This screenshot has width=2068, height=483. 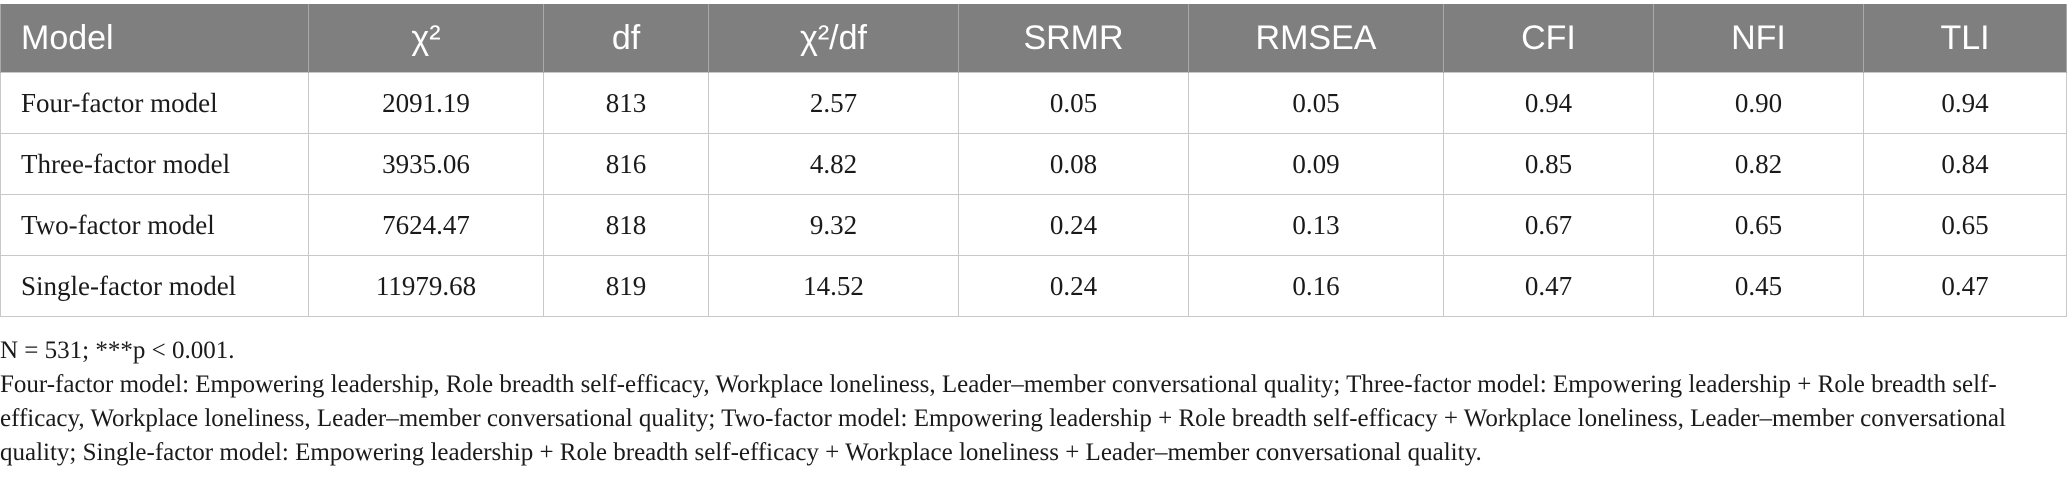 I want to click on cell-srmr: 0.08, so click(x=1073, y=164).